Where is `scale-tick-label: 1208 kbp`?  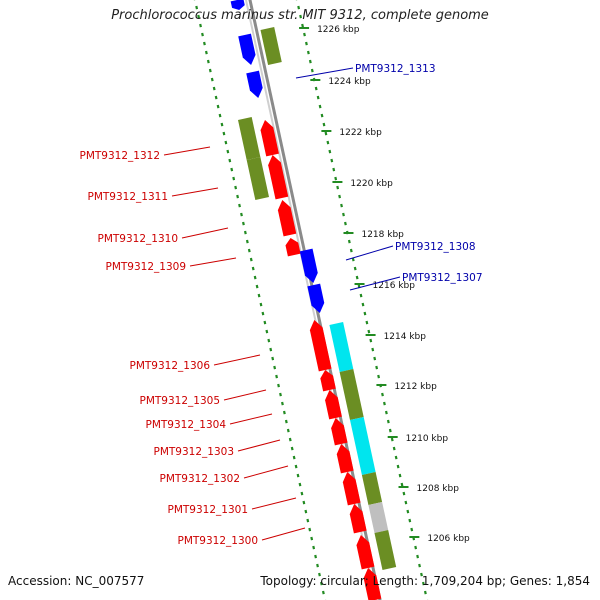 scale-tick-label: 1208 kbp is located at coordinates (438, 489).